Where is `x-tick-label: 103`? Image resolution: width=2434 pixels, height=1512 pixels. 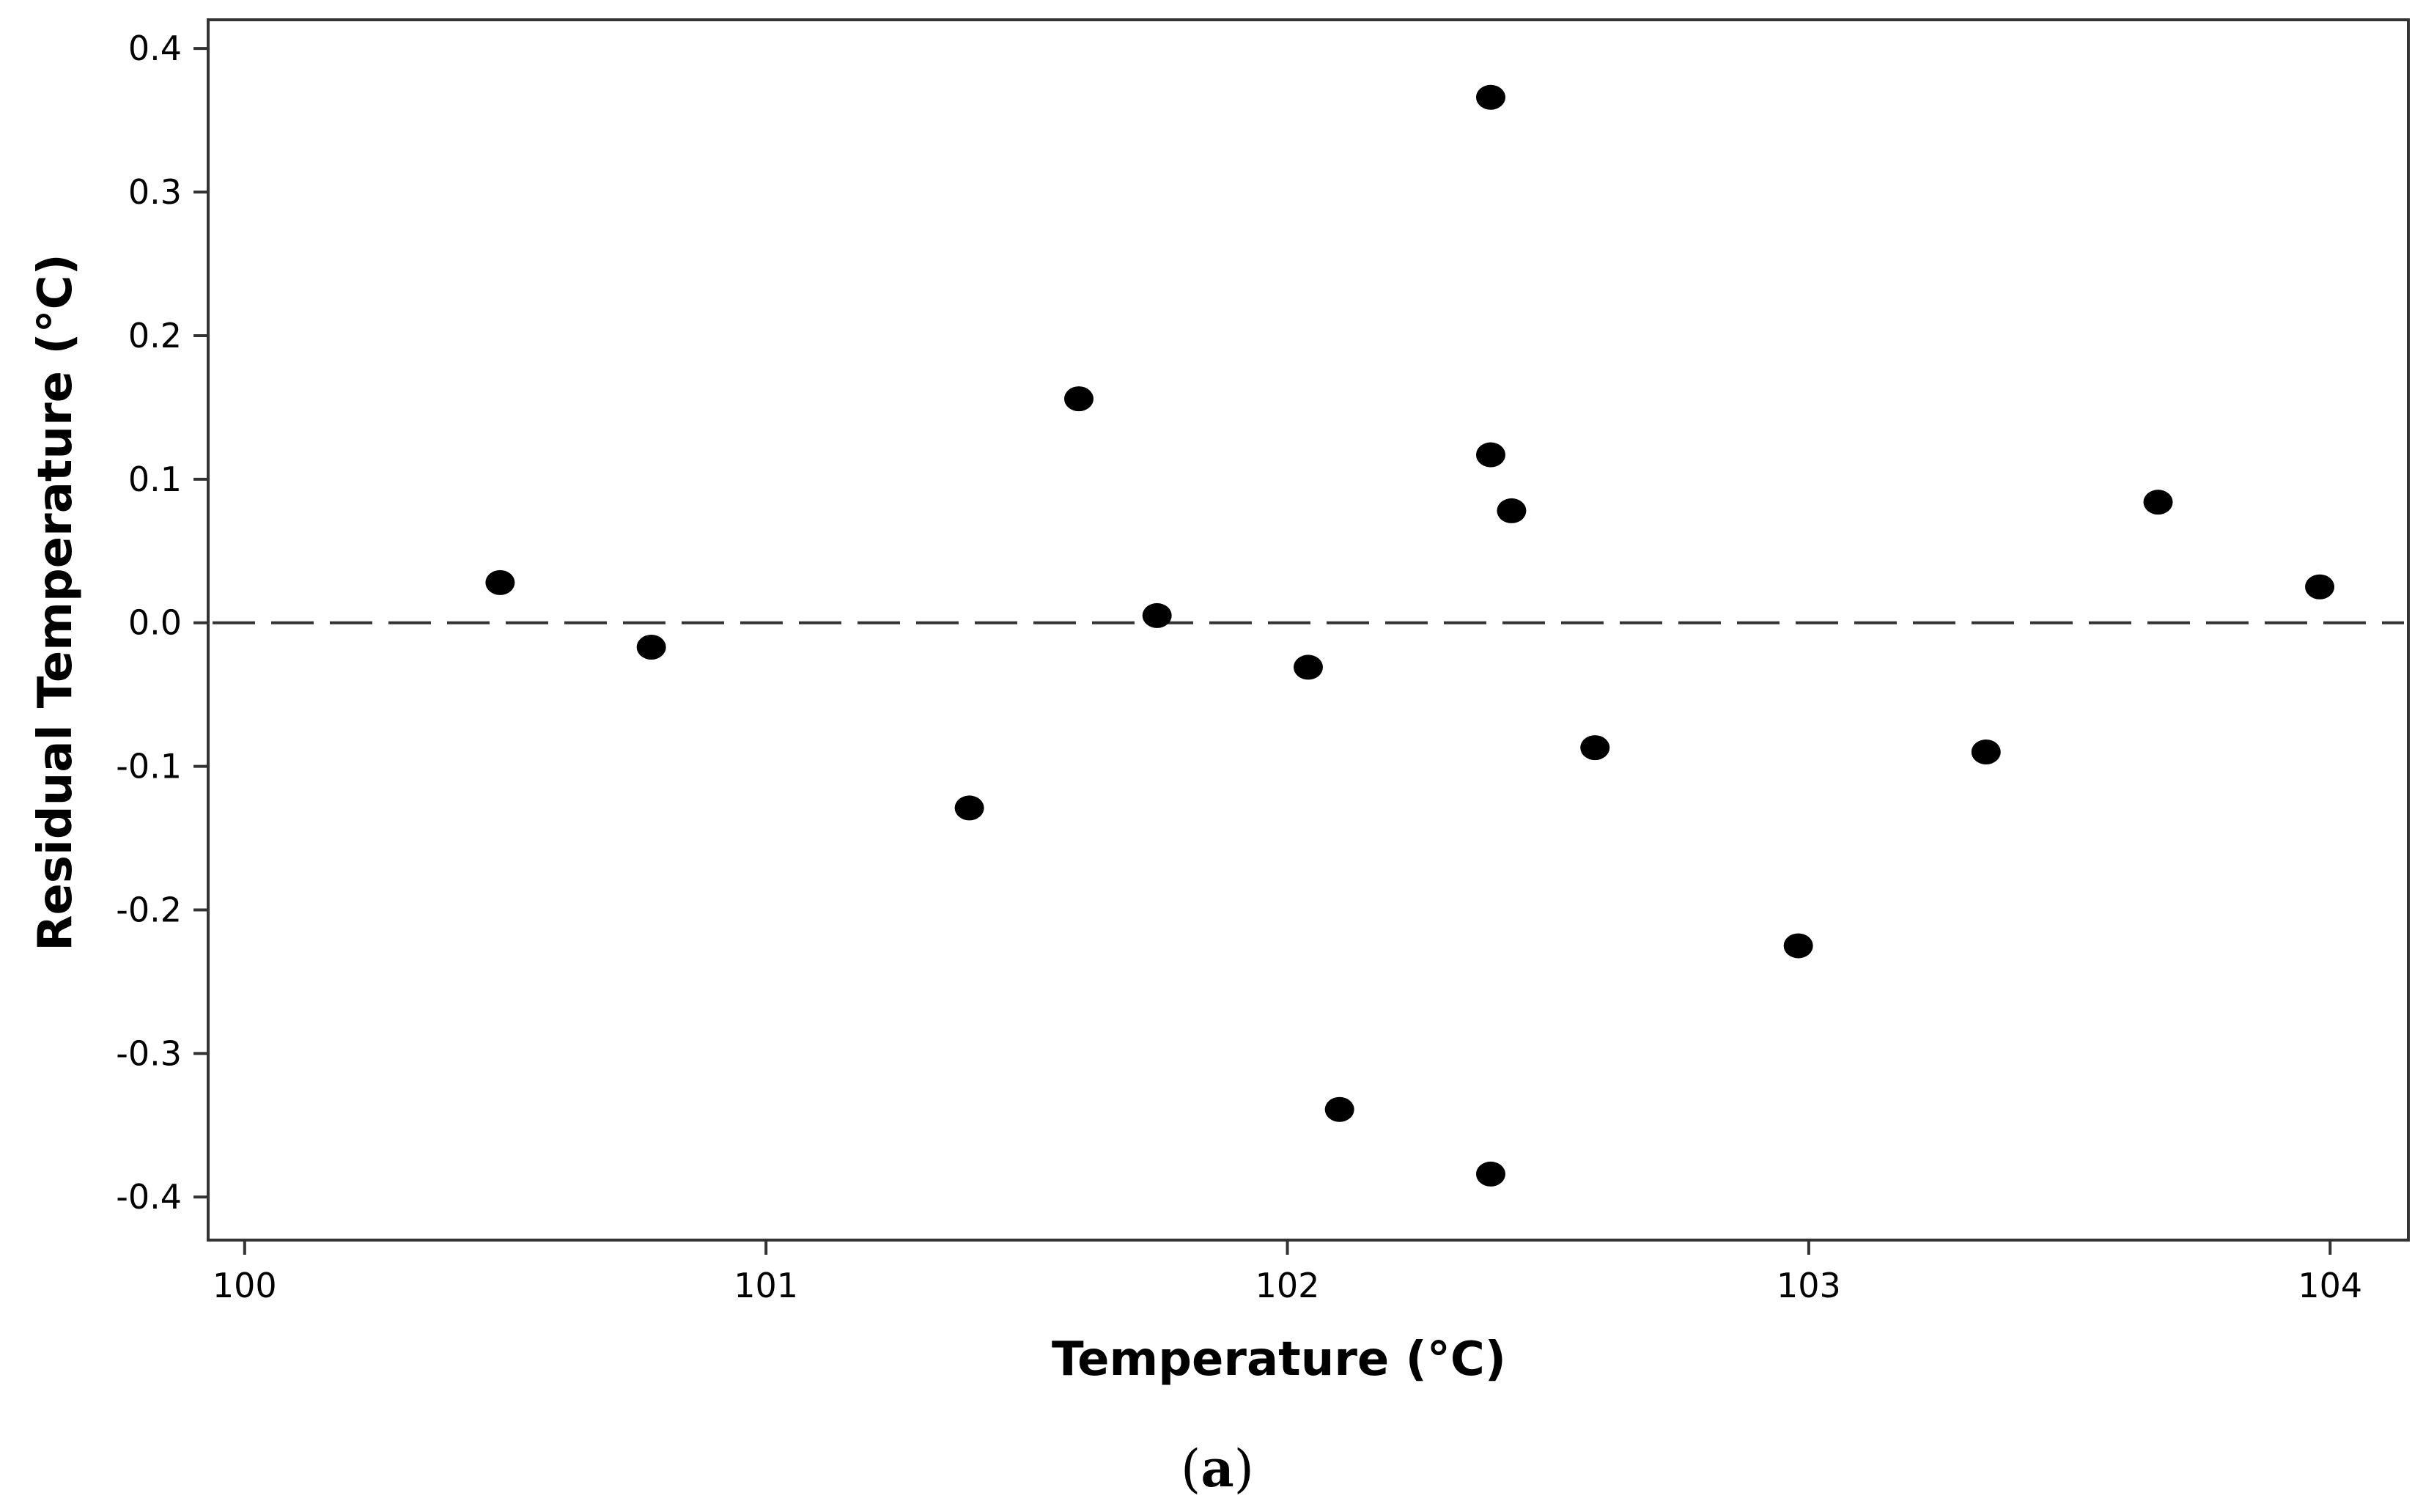
x-tick-label: 103 is located at coordinates (1809, 1285).